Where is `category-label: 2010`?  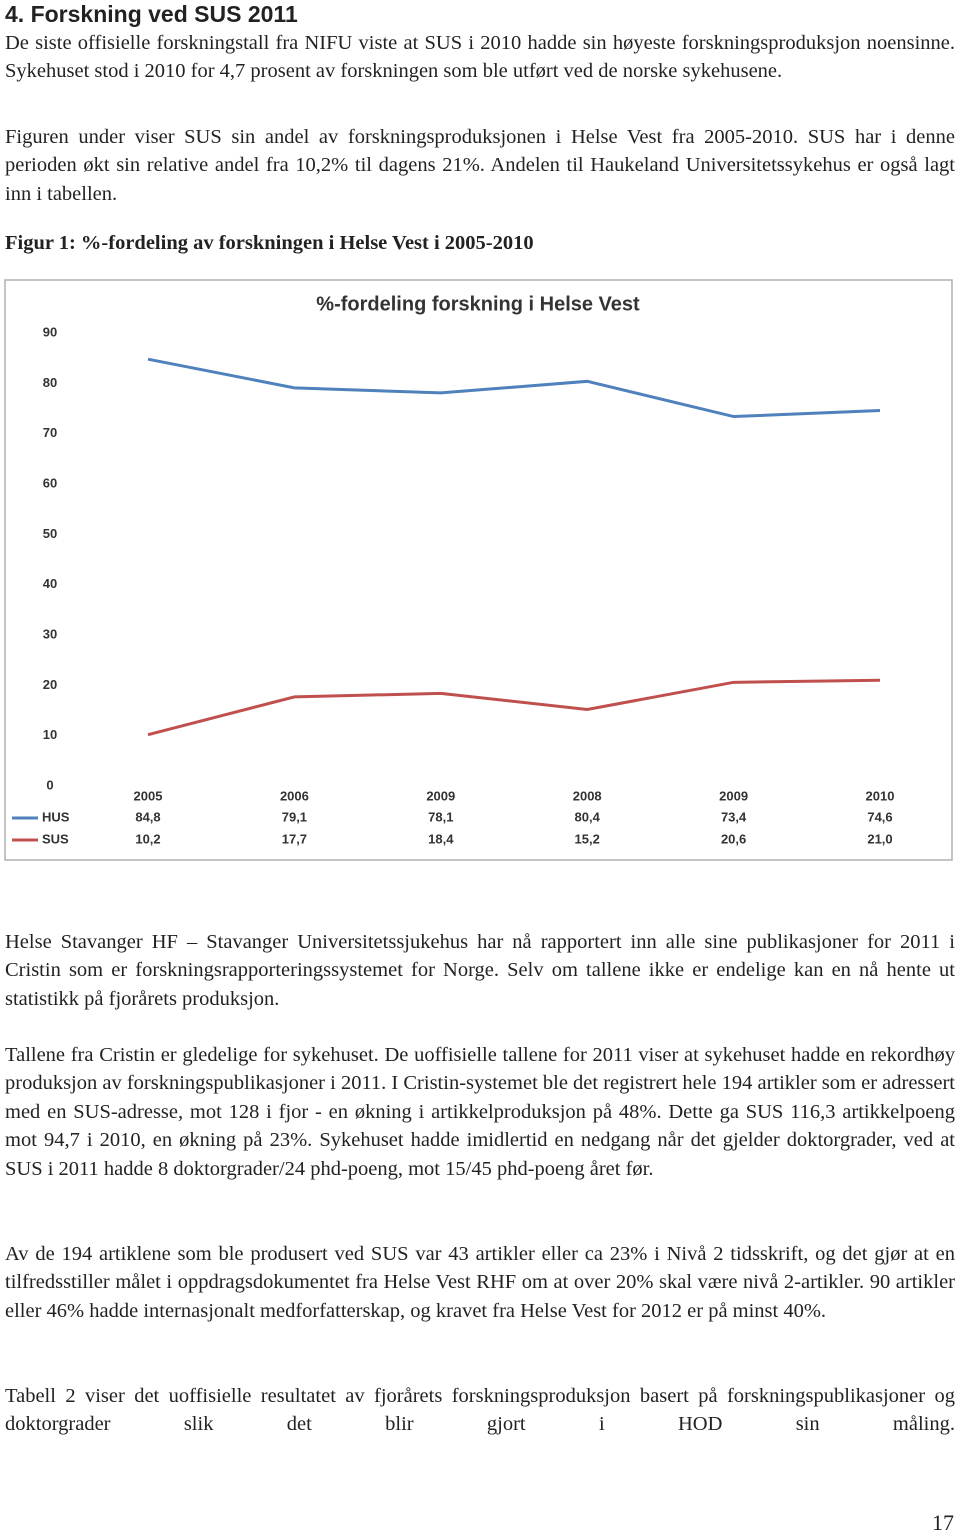 category-label: 2010 is located at coordinates (880, 795).